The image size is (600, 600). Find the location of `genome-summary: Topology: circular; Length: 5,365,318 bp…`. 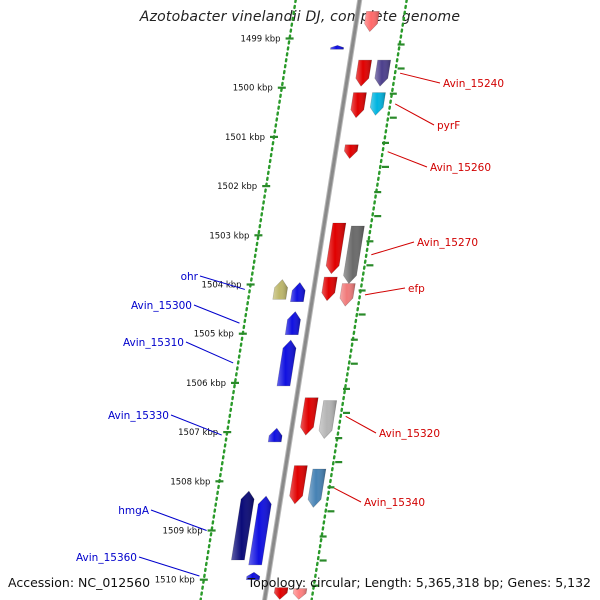

genome-summary: Topology: circular; Length: 5,365,318 bp… is located at coordinates (419, 582).